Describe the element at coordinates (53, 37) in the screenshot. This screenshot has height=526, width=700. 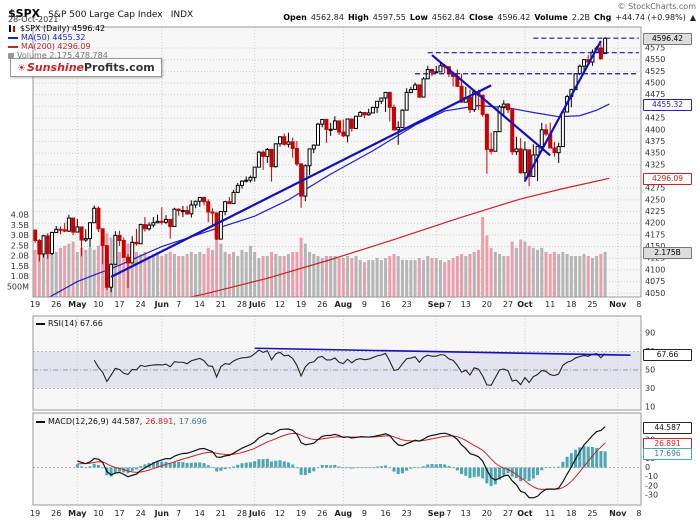
I see `legend-ma50-label: MA(50) 4455.32` at that location.